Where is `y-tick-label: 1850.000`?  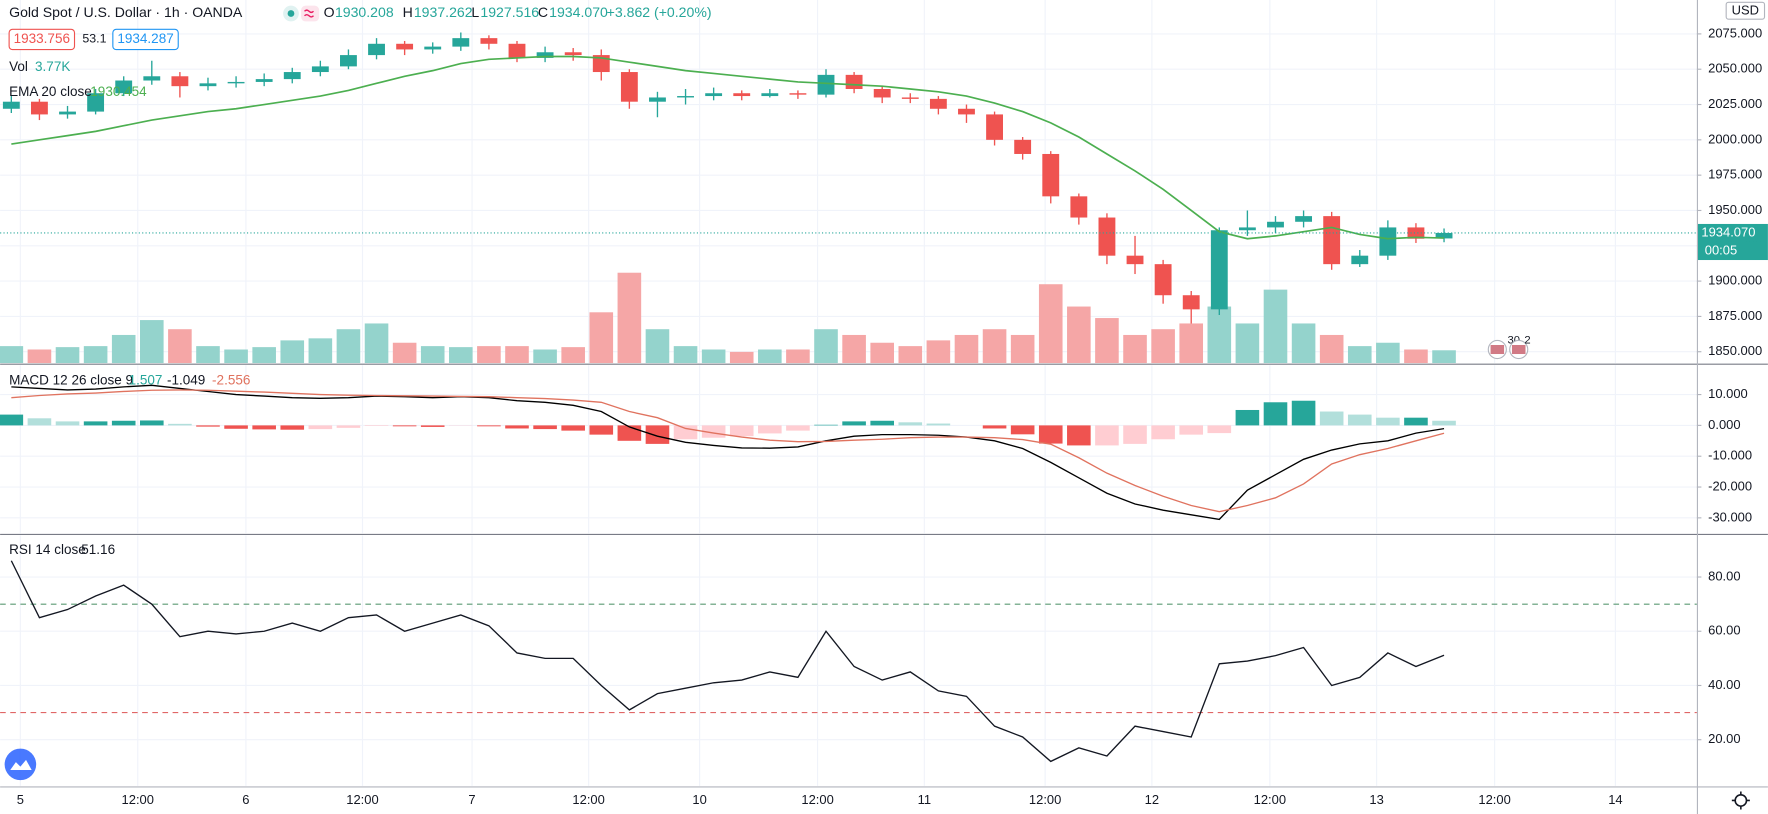
y-tick-label: 1850.000 is located at coordinates (1735, 350).